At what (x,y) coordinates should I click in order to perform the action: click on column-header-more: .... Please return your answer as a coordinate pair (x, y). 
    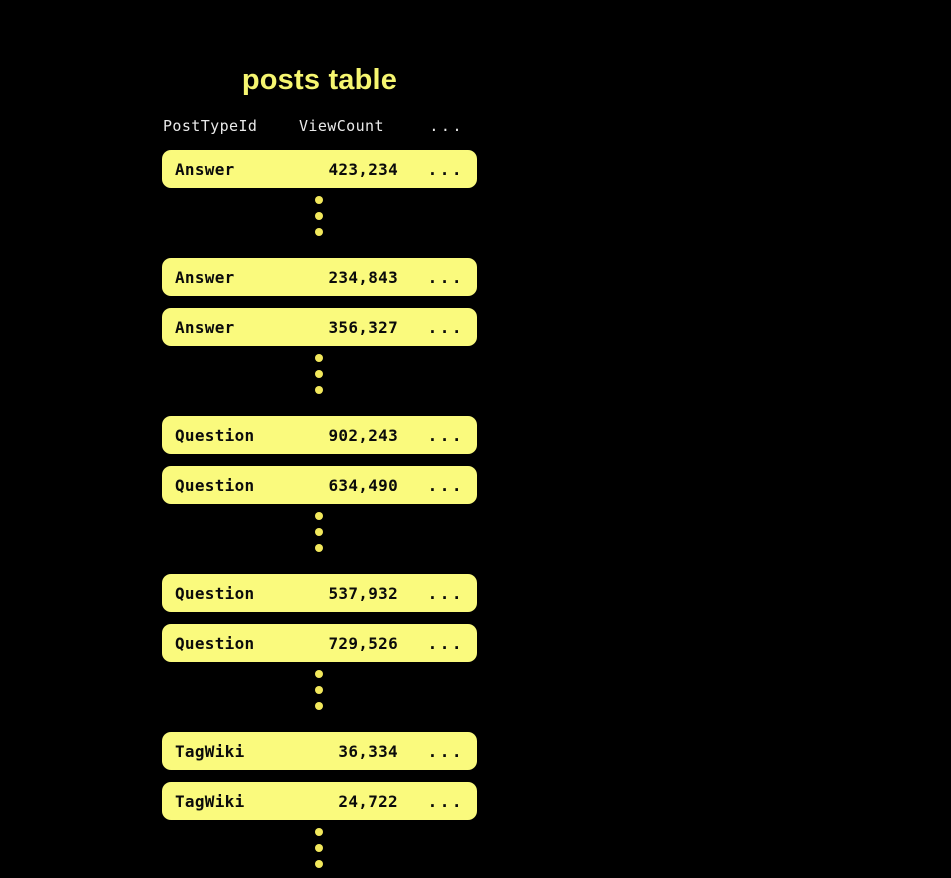
    Looking at the image, I should click on (446, 126).